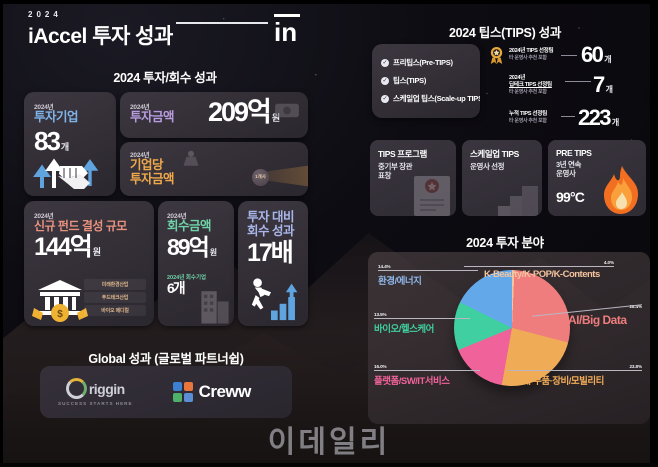 The image size is (658, 467). Describe the element at coordinates (423, 62) in the screenshot. I see `tips-program-label: 프리팁스(Pre-TIPS)` at that location.